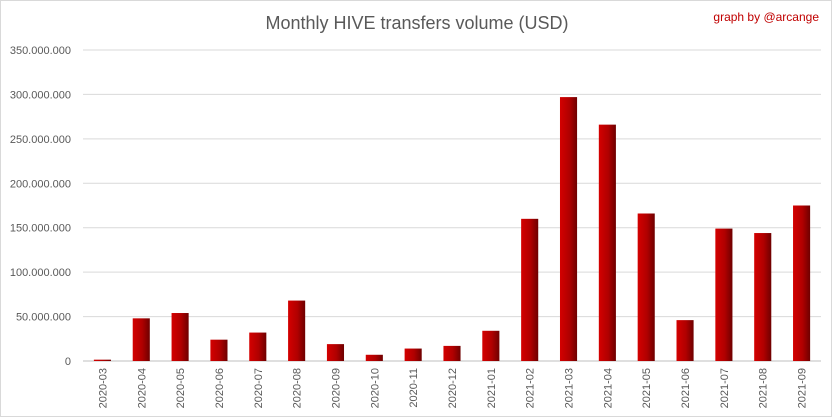  I want to click on x-tick-label: 2020-04, so click(142, 388).